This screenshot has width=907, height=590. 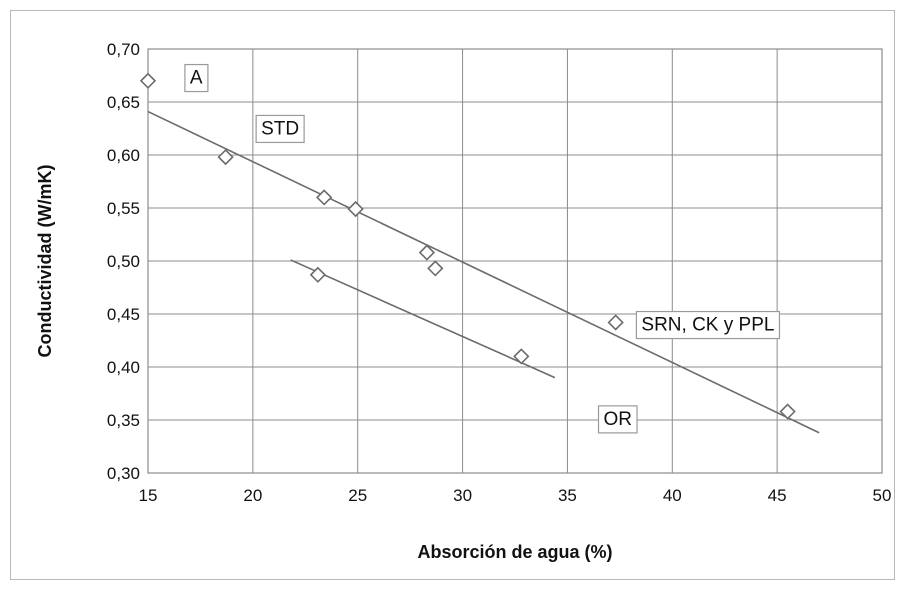 What do you see at coordinates (357, 495) in the screenshot?
I see `x-tick-label: 25` at bounding box center [357, 495].